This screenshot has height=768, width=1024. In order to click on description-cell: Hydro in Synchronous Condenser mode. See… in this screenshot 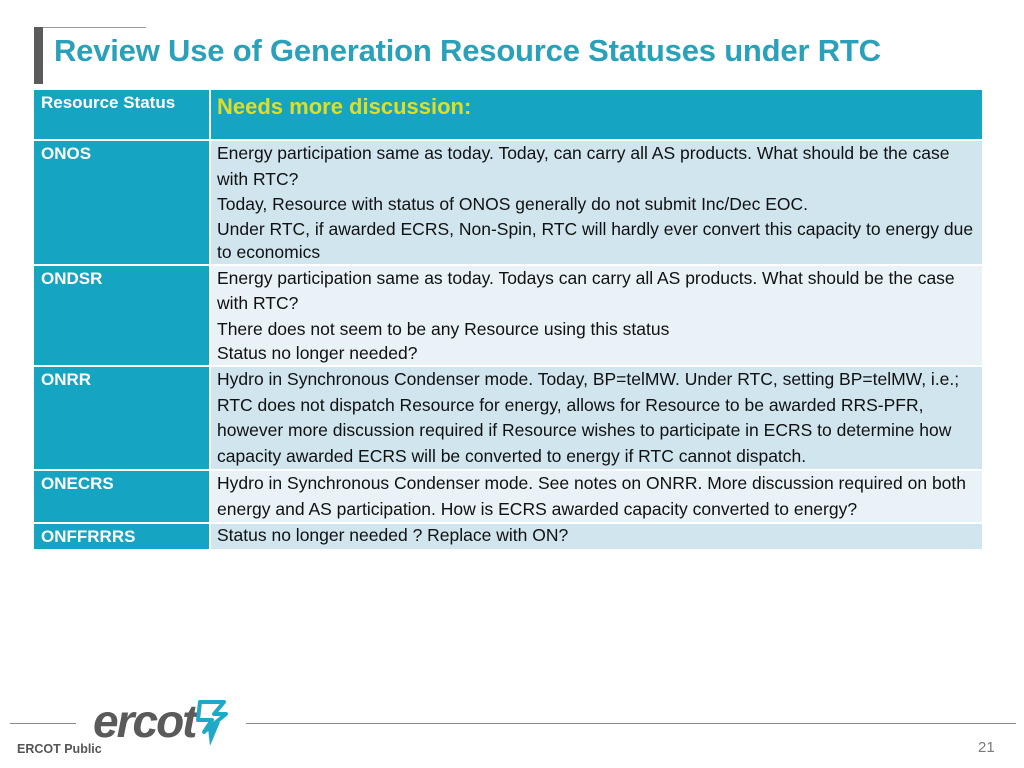, I will do `click(596, 497)`.